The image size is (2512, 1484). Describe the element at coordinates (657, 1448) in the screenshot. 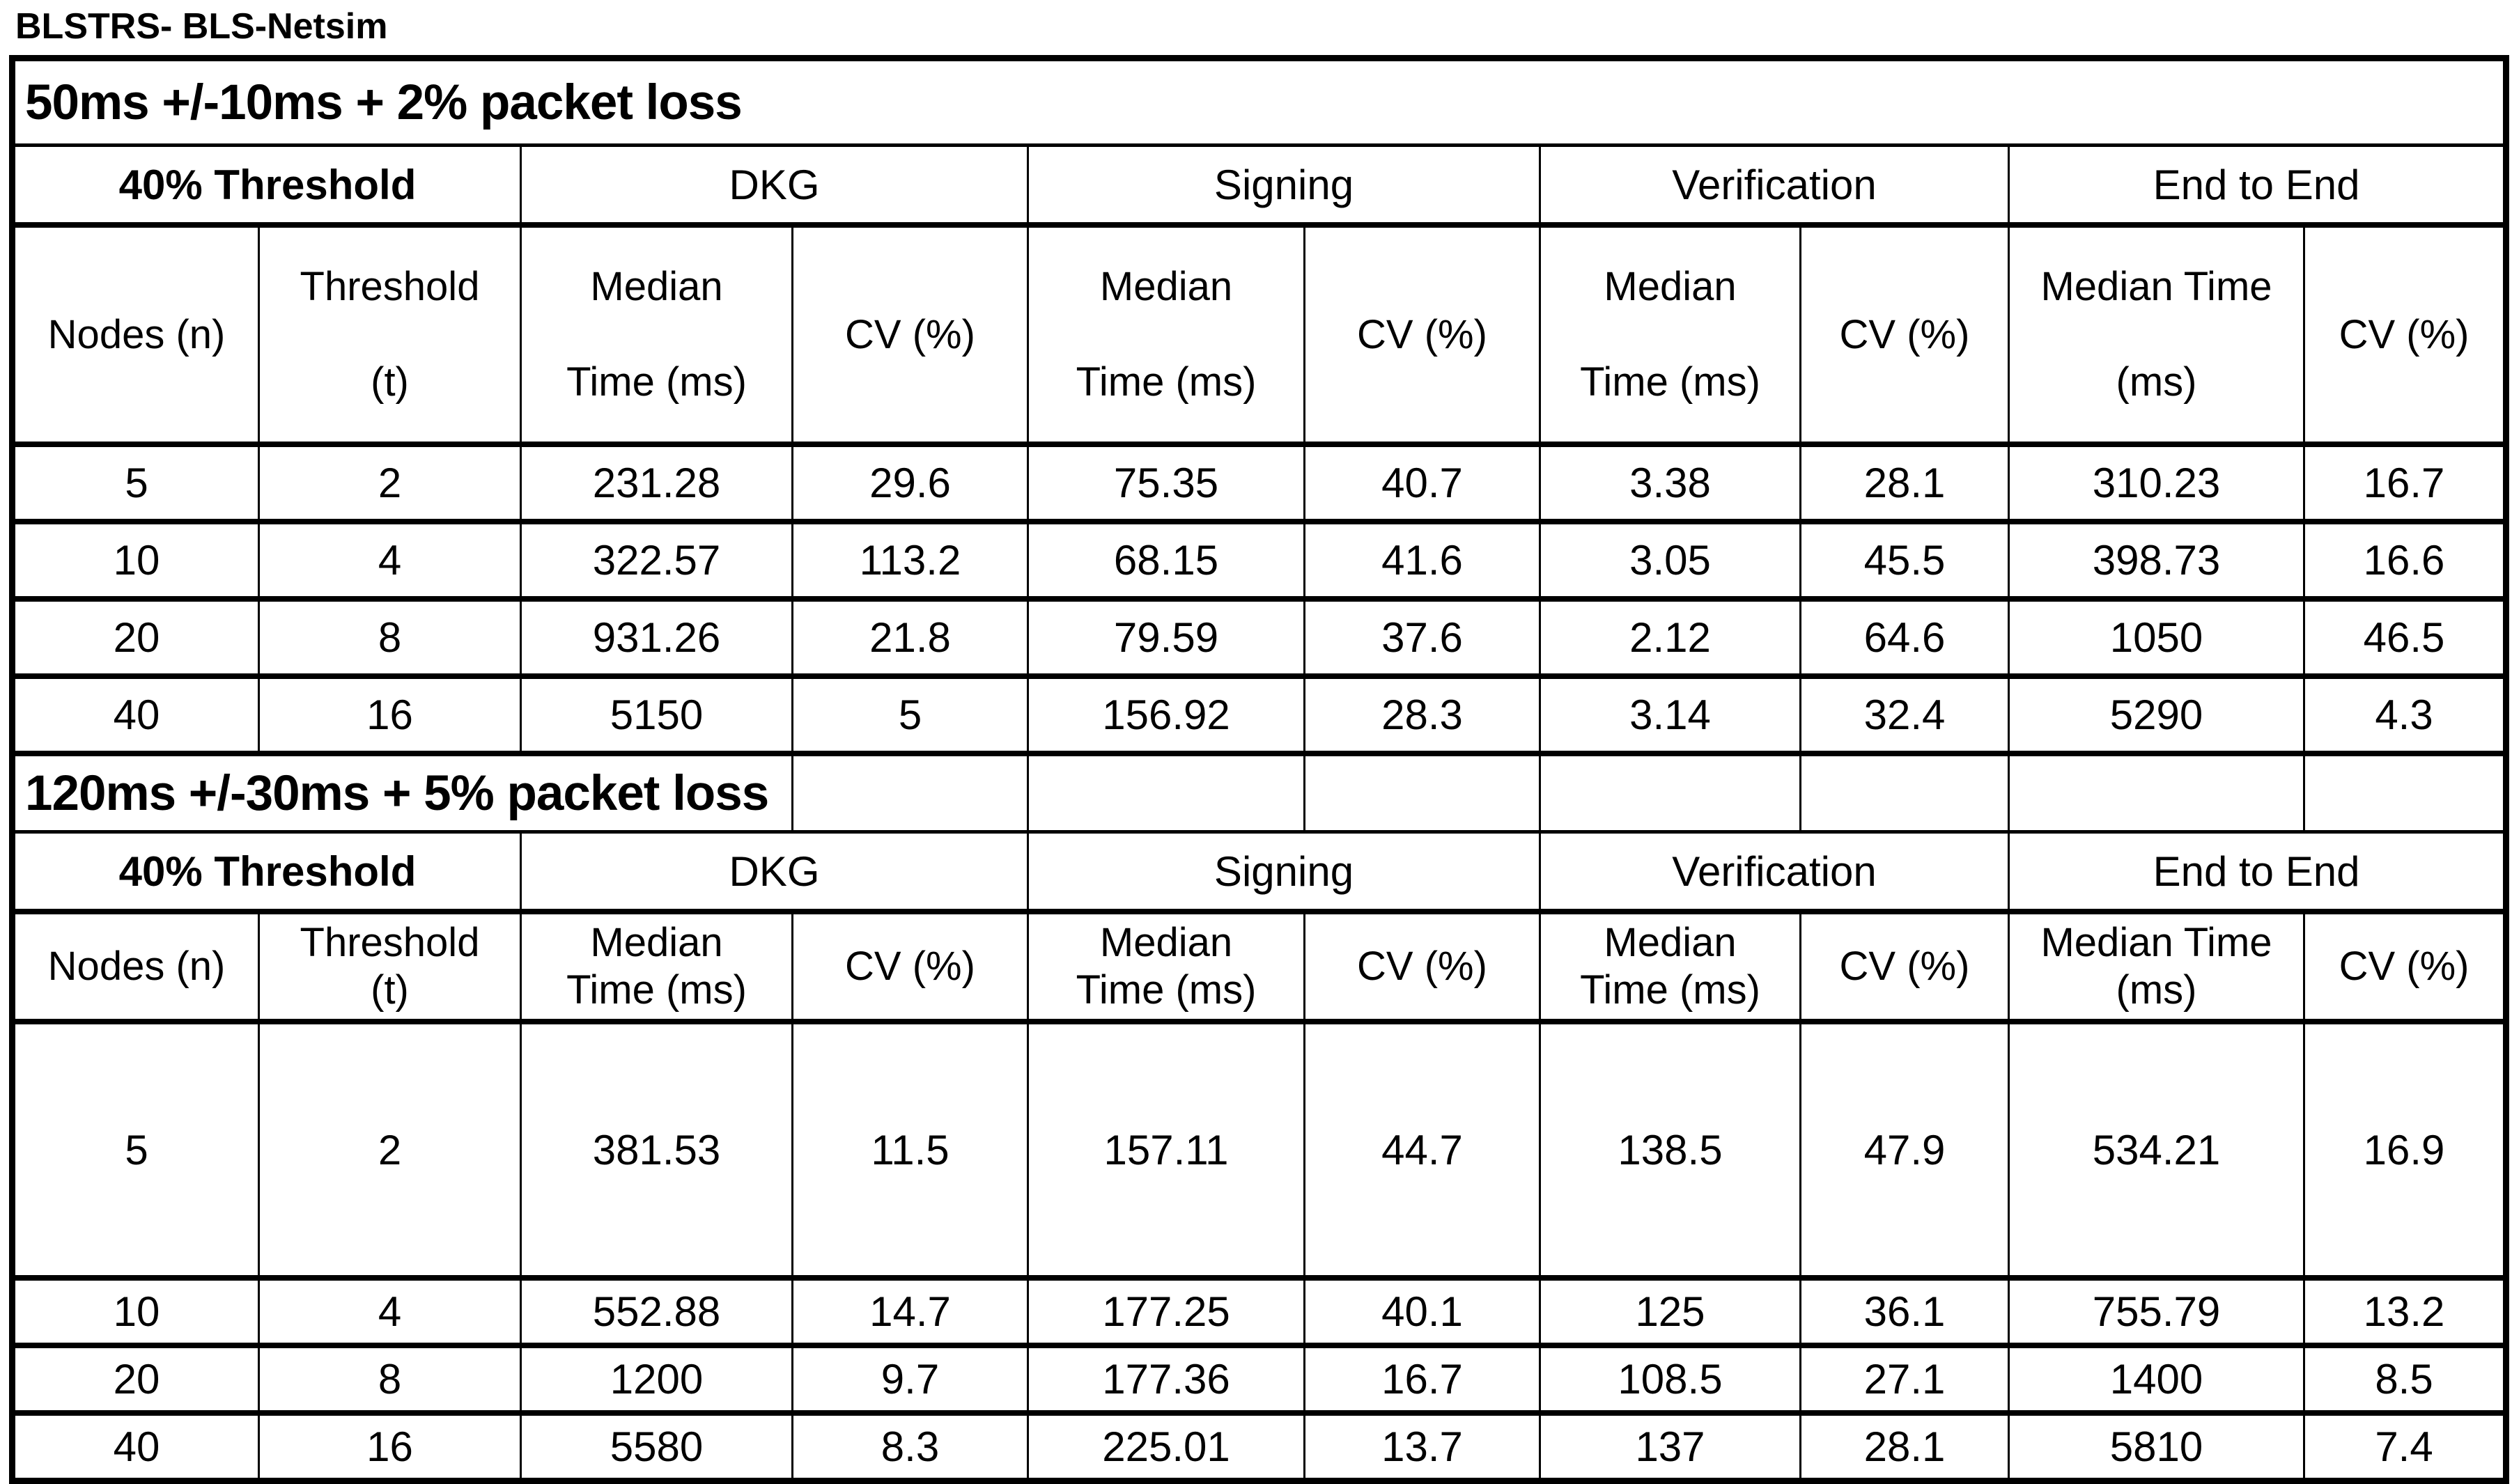

I see `data-cell: 5580` at that location.